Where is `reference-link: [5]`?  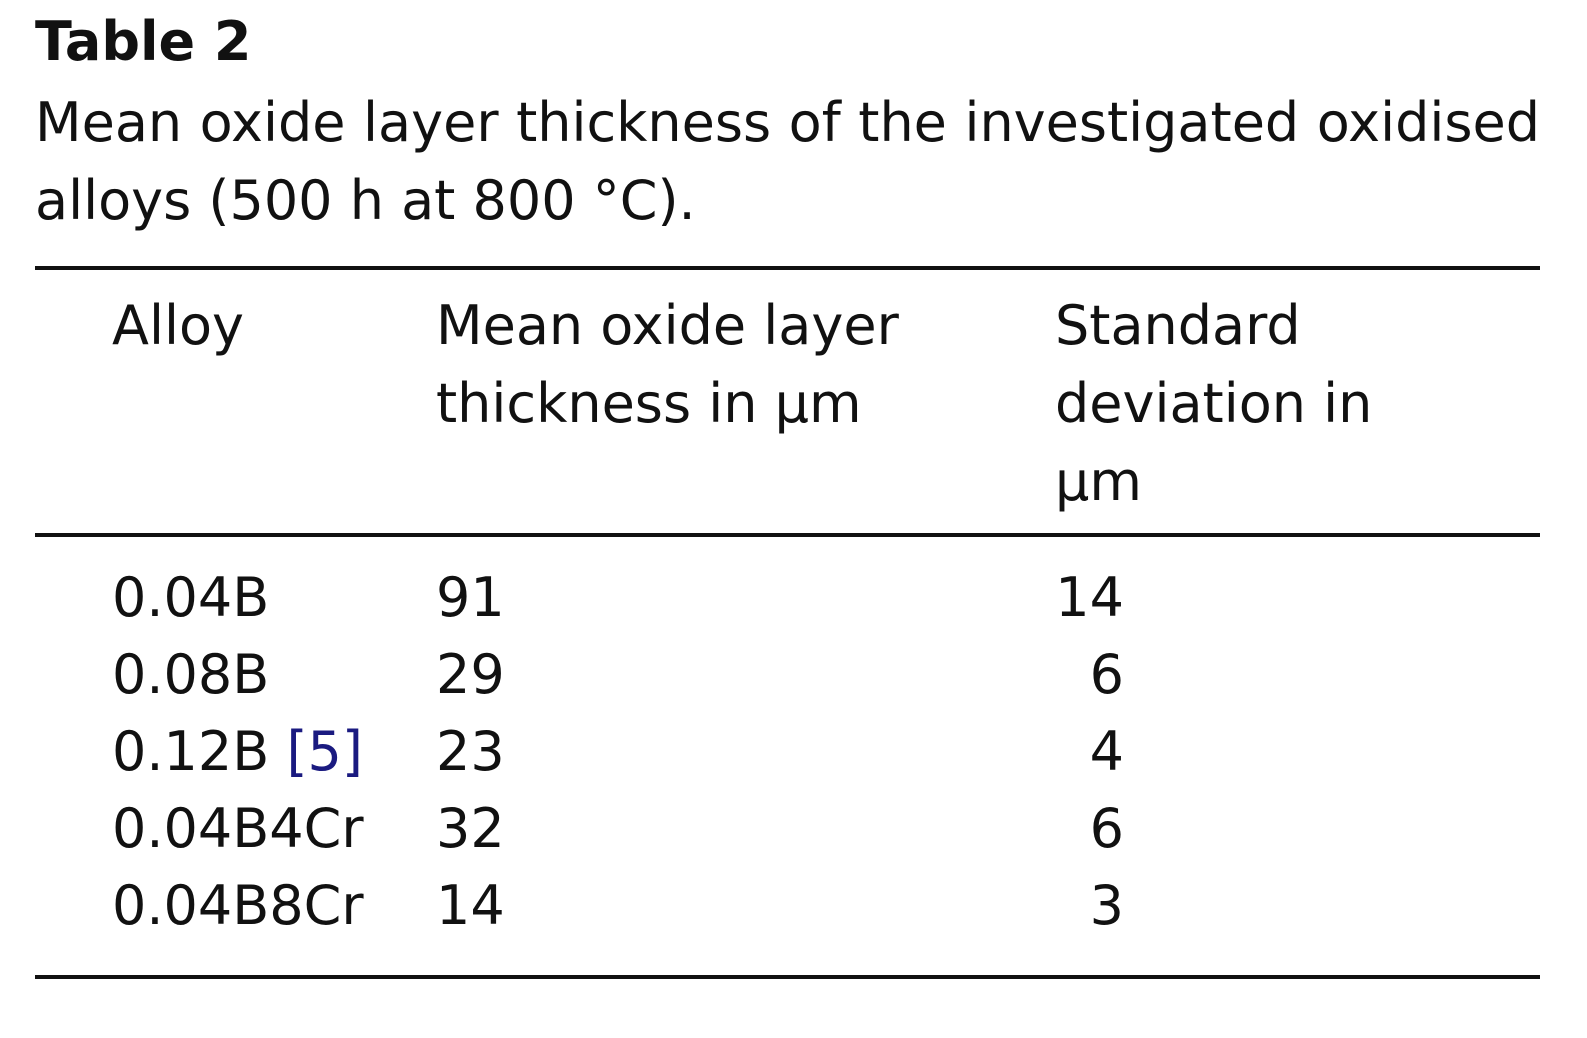
reference-link: [5] is located at coordinates (324, 751).